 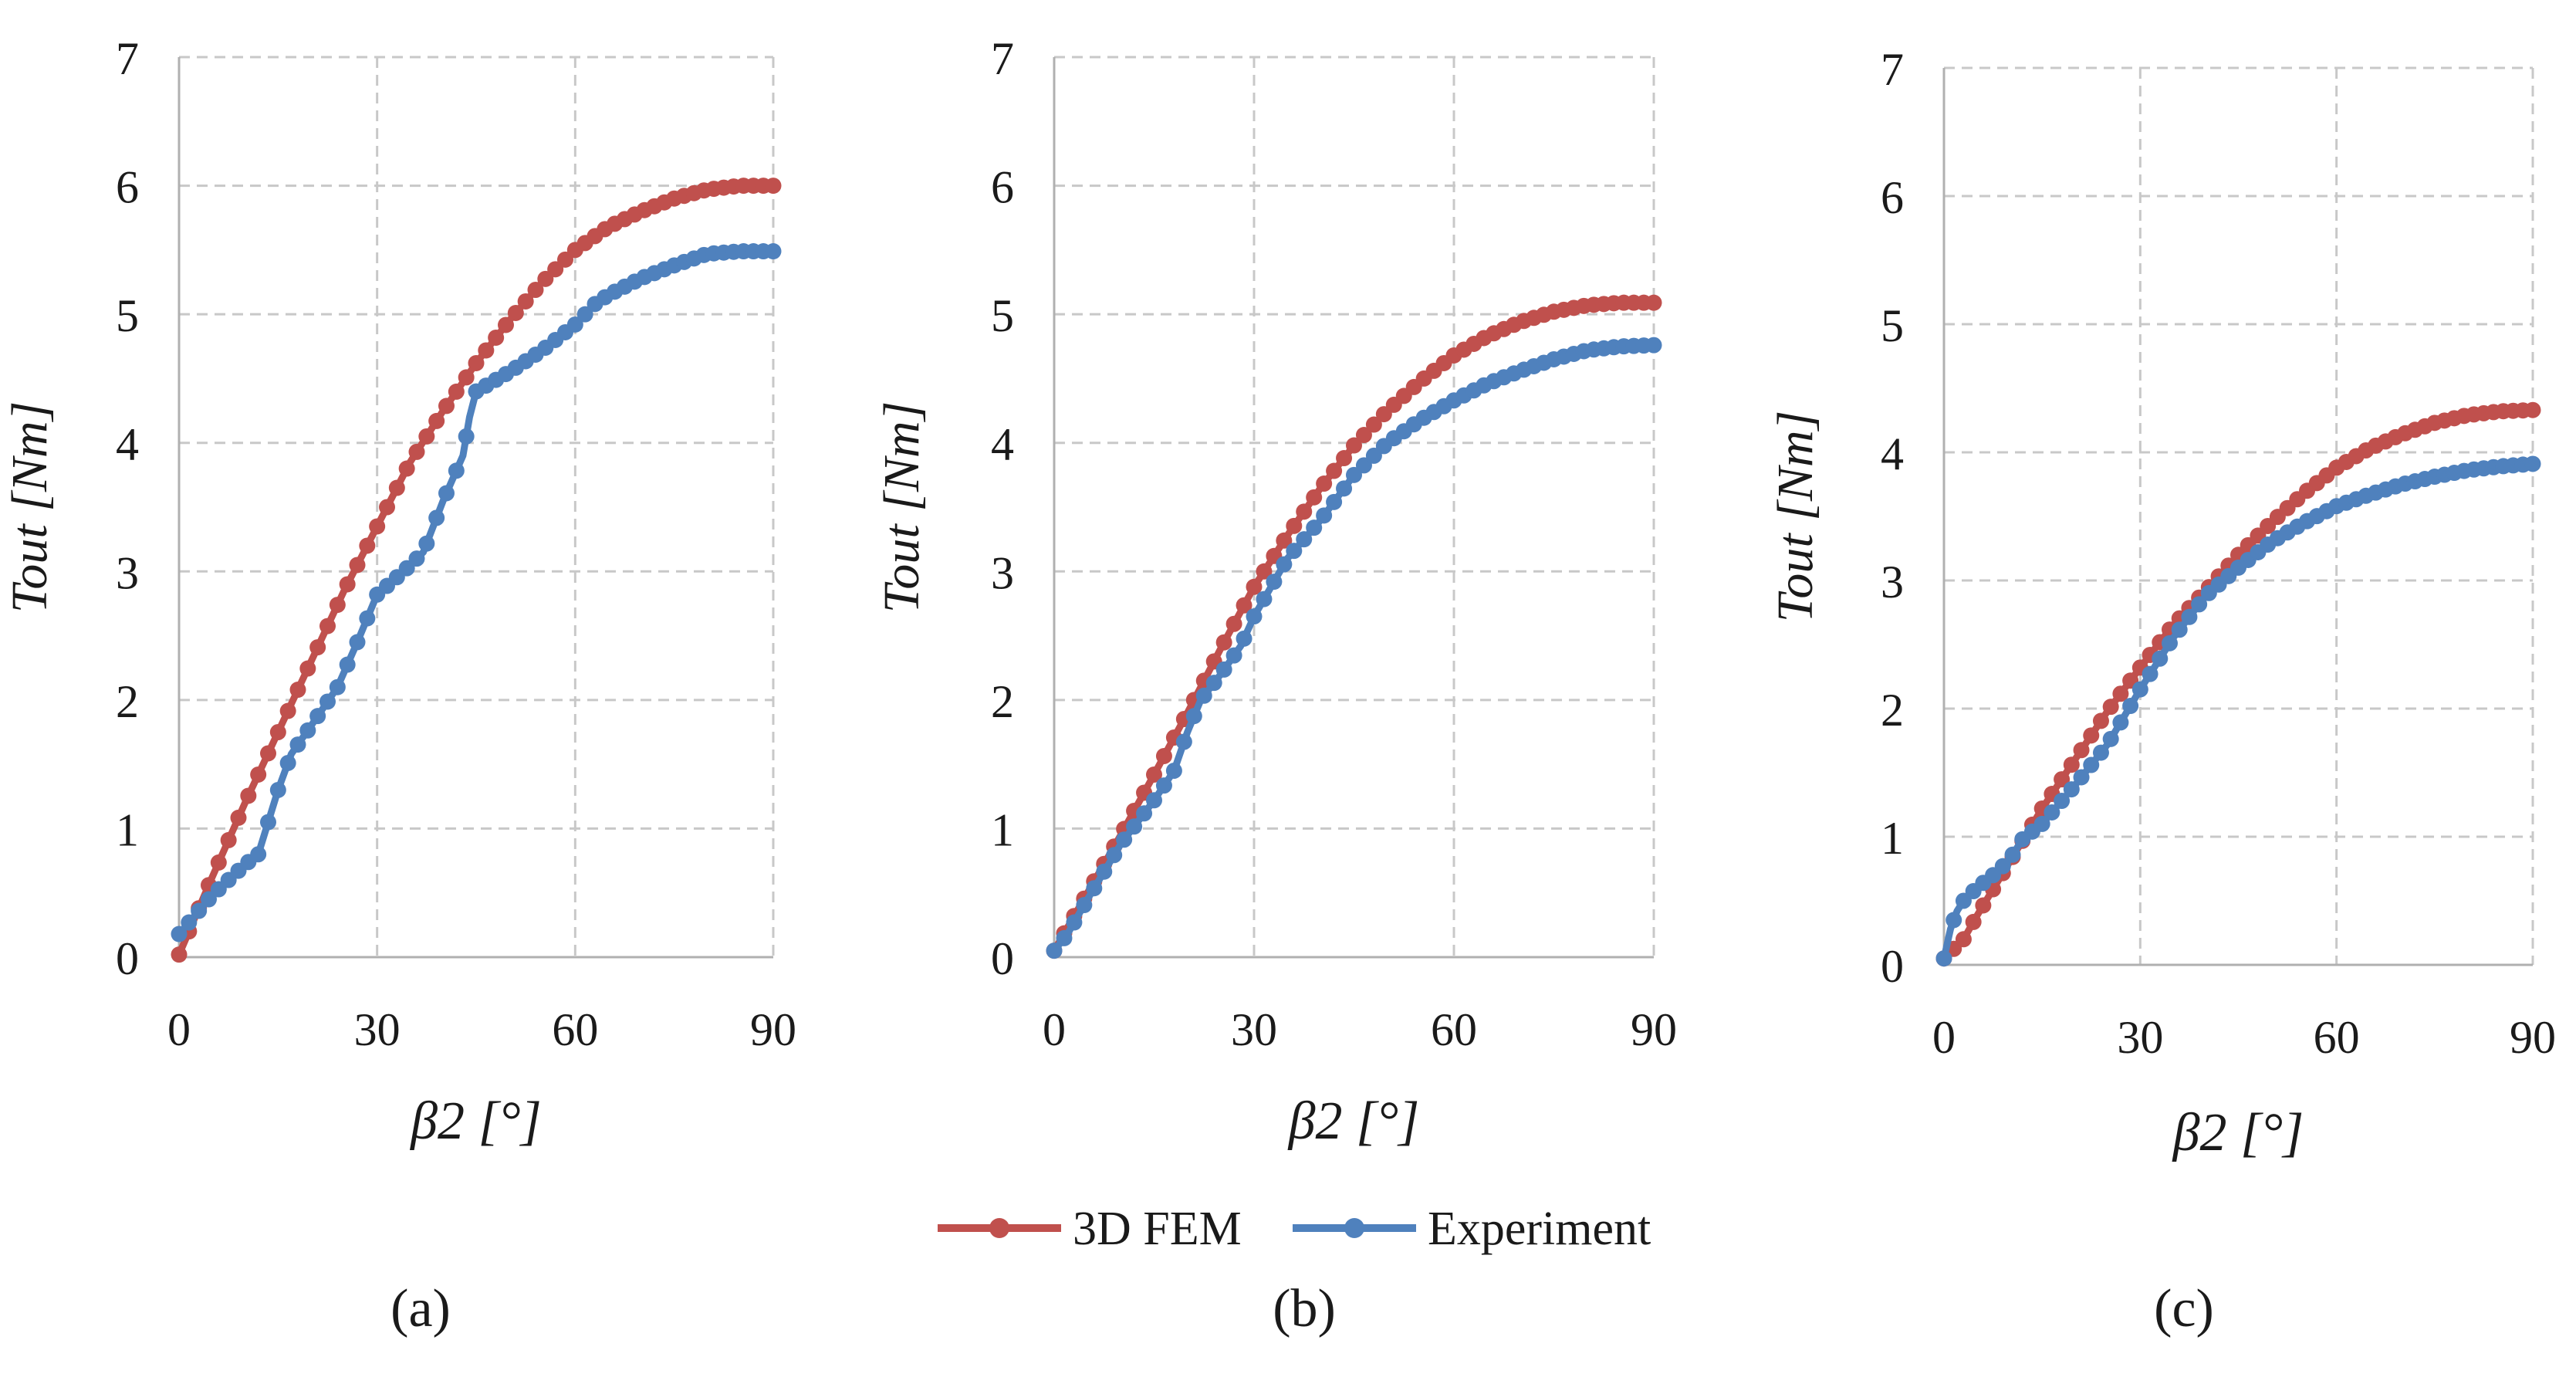 What do you see at coordinates (2184, 1309) in the screenshot?
I see `panel-label-c: (c)` at bounding box center [2184, 1309].